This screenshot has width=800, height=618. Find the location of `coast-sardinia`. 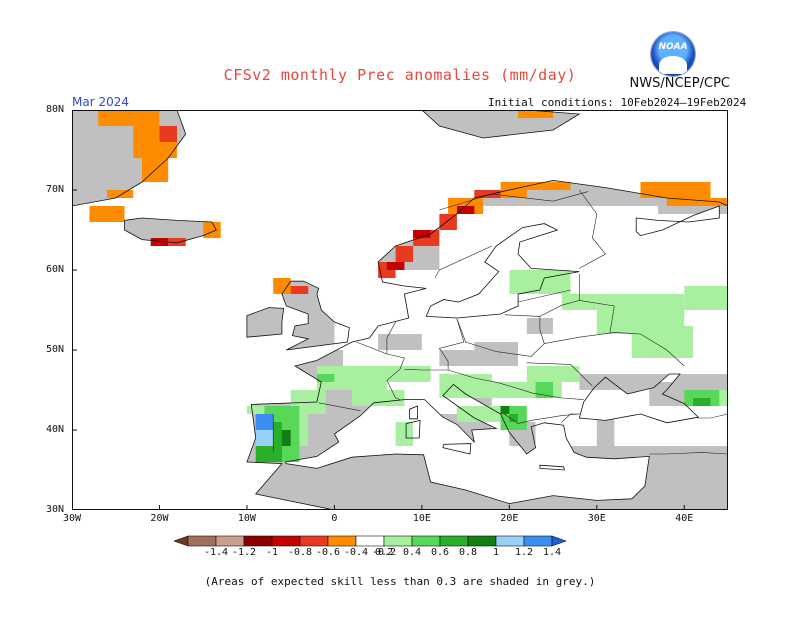

coast-sardinia is located at coordinates (413, 429).